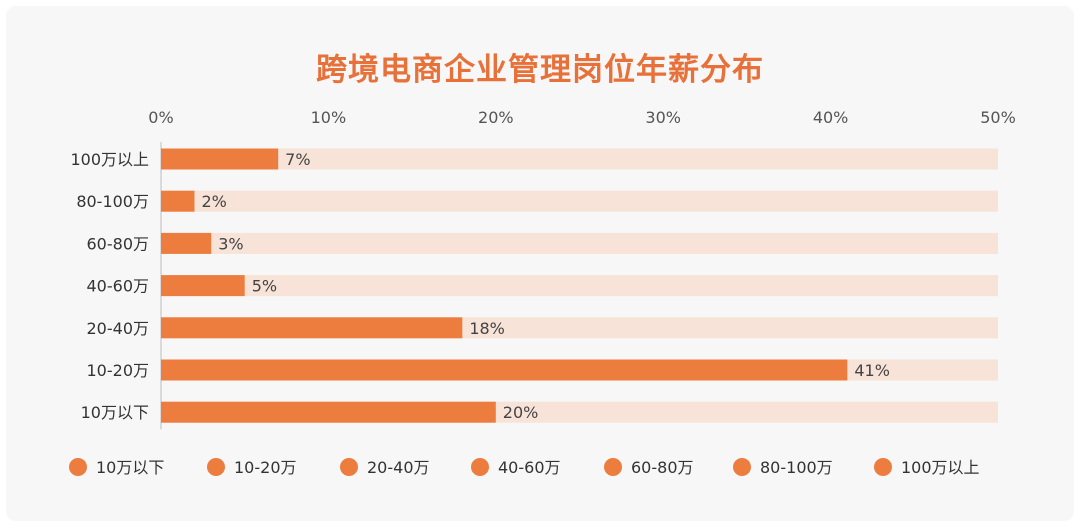 This screenshot has height=527, width=1080. What do you see at coordinates (230, 243) in the screenshot?
I see `data-label: 3%` at bounding box center [230, 243].